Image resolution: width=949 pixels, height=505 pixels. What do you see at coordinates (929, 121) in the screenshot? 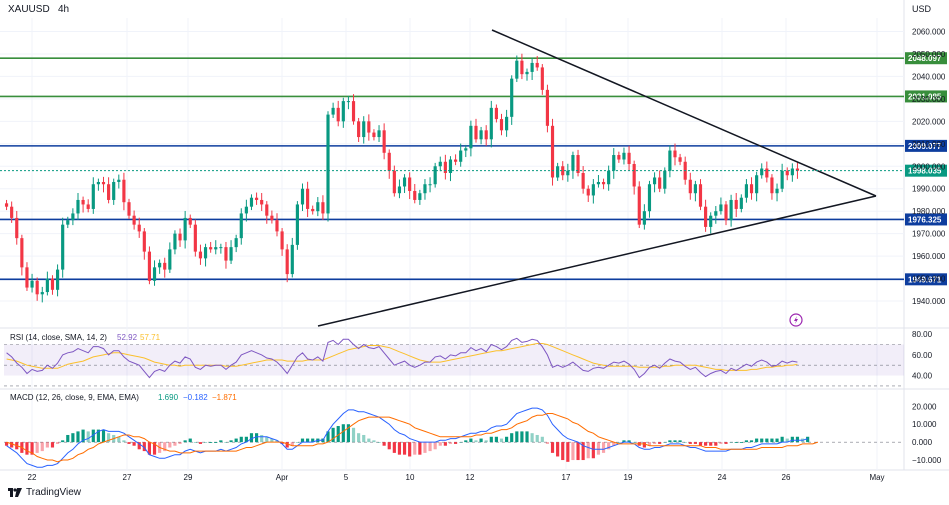
I see `price-tick-label: 2020.000` at bounding box center [929, 121].